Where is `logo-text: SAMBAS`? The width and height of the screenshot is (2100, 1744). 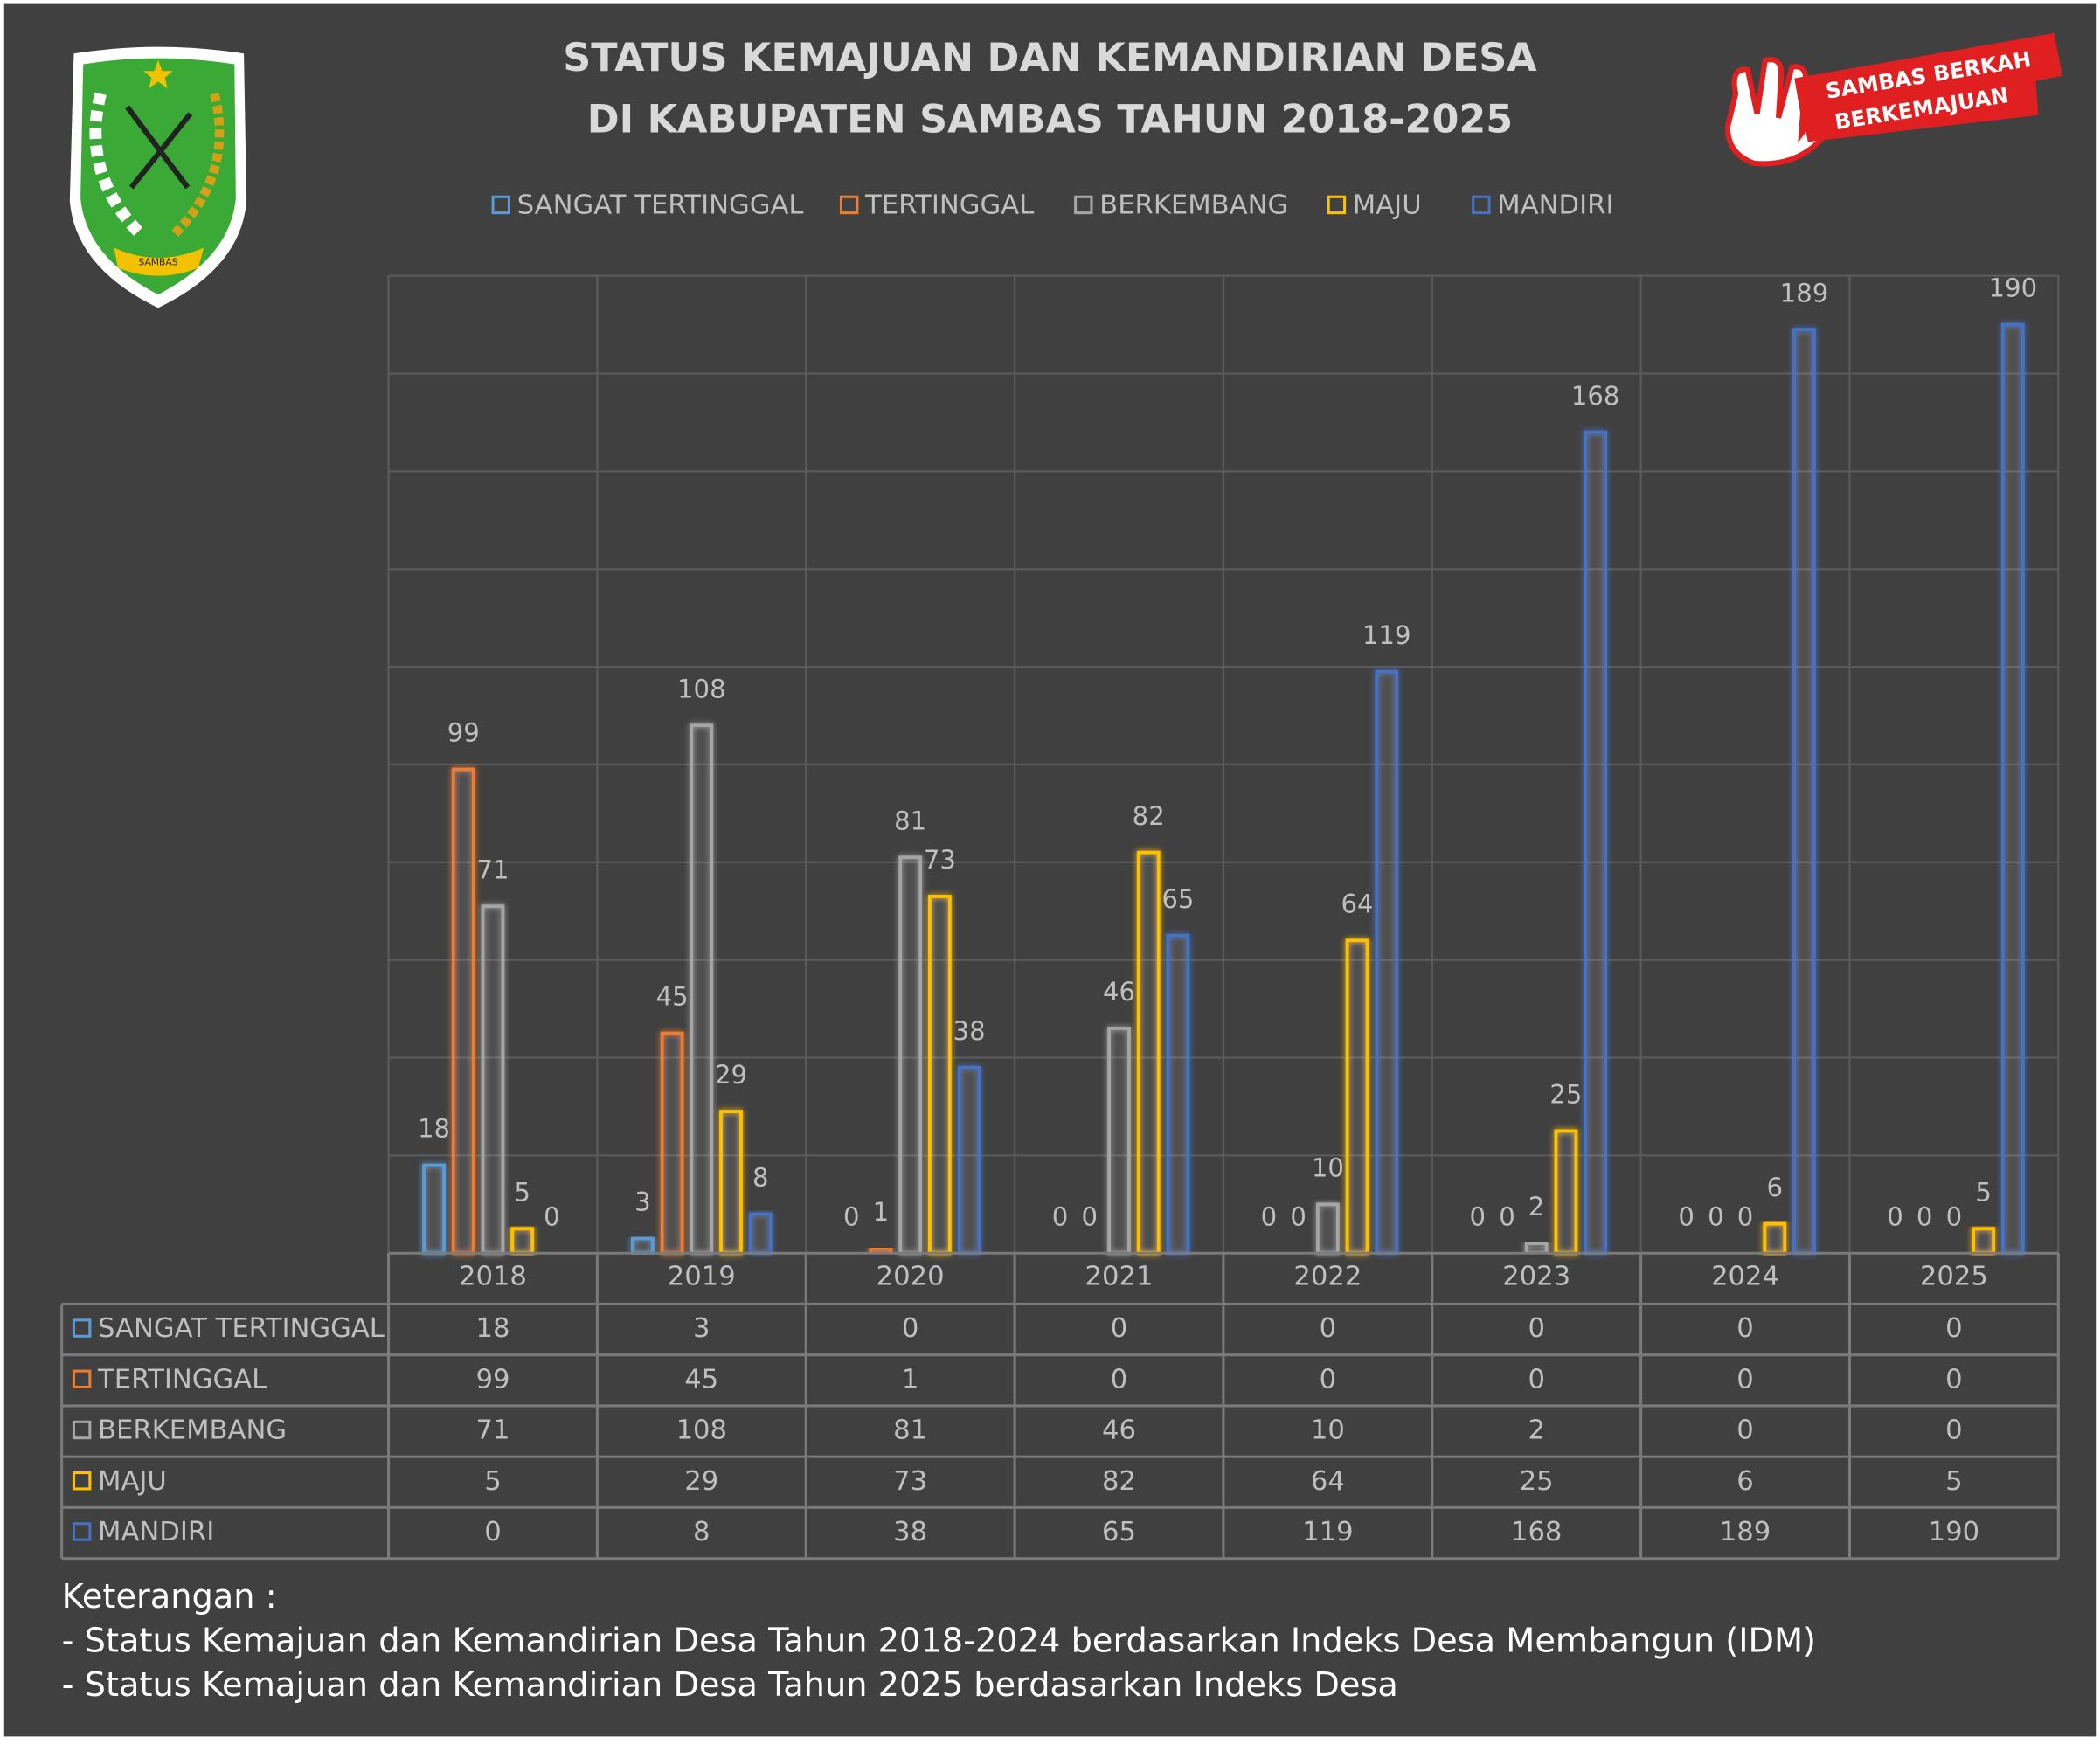 logo-text: SAMBAS is located at coordinates (158, 261).